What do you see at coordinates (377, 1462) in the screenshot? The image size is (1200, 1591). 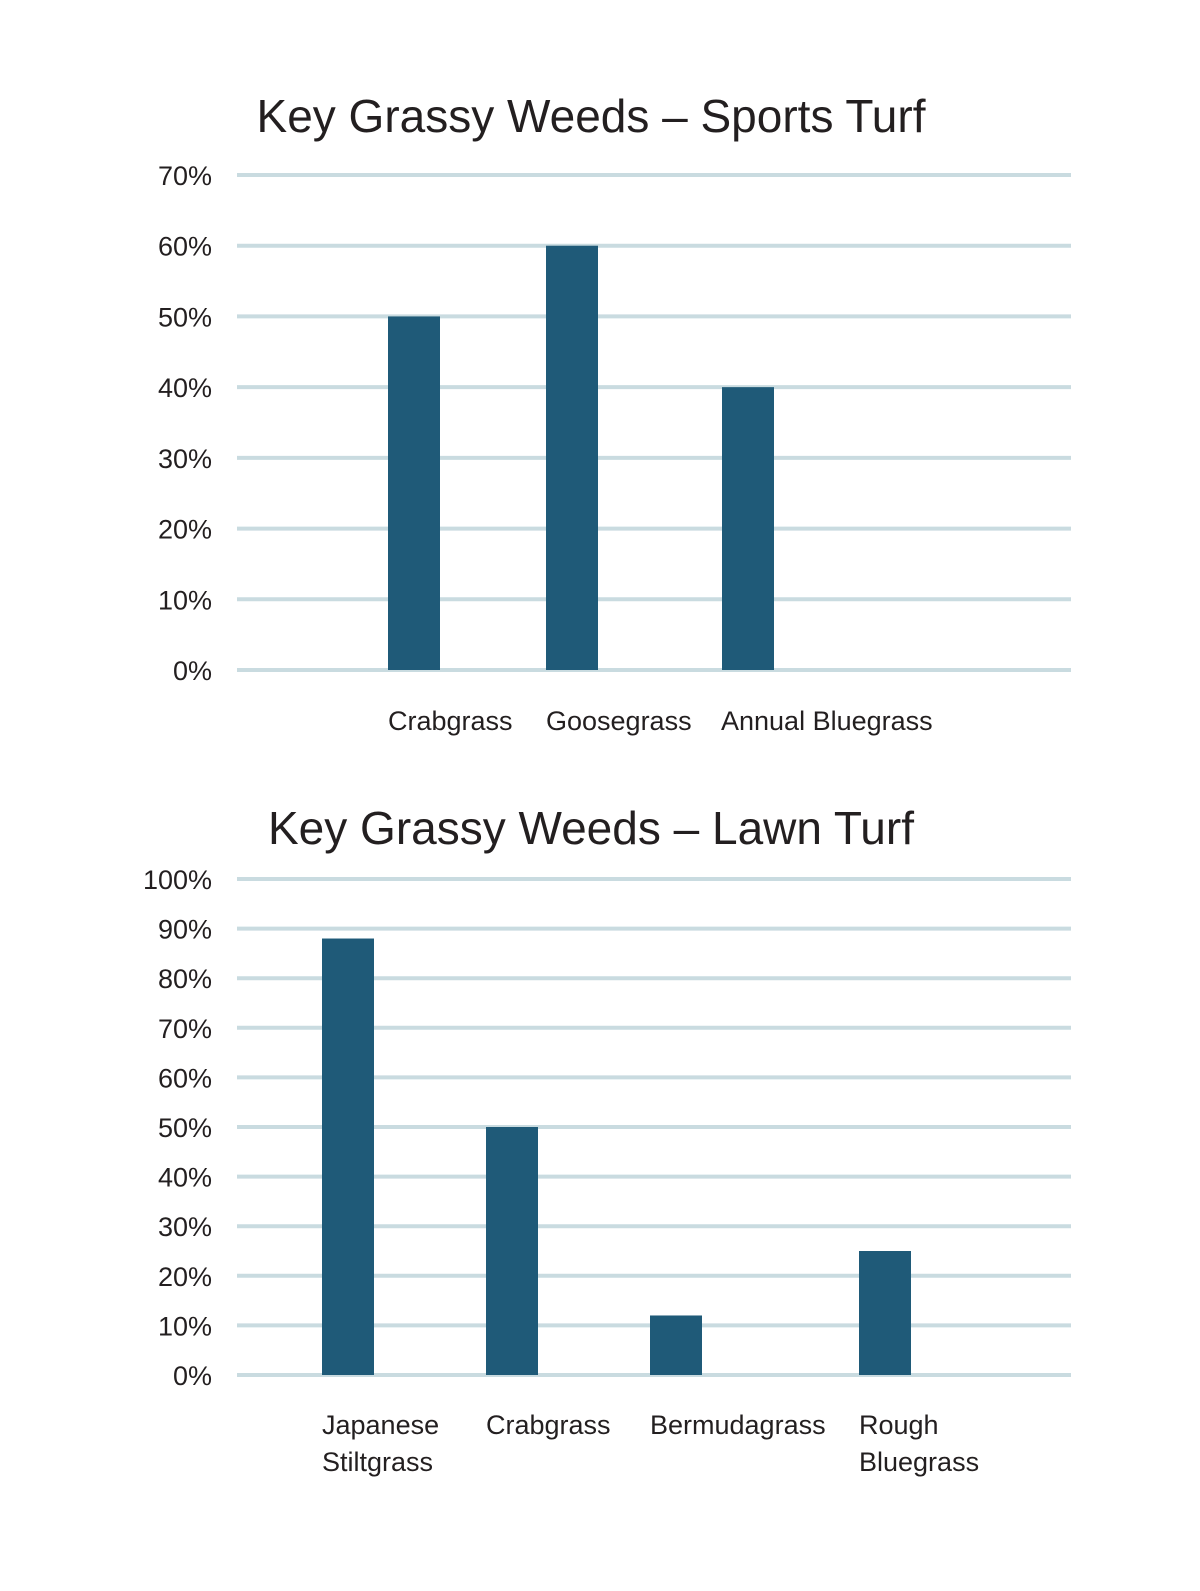 I see `x-category-label: Stiltgrass` at bounding box center [377, 1462].